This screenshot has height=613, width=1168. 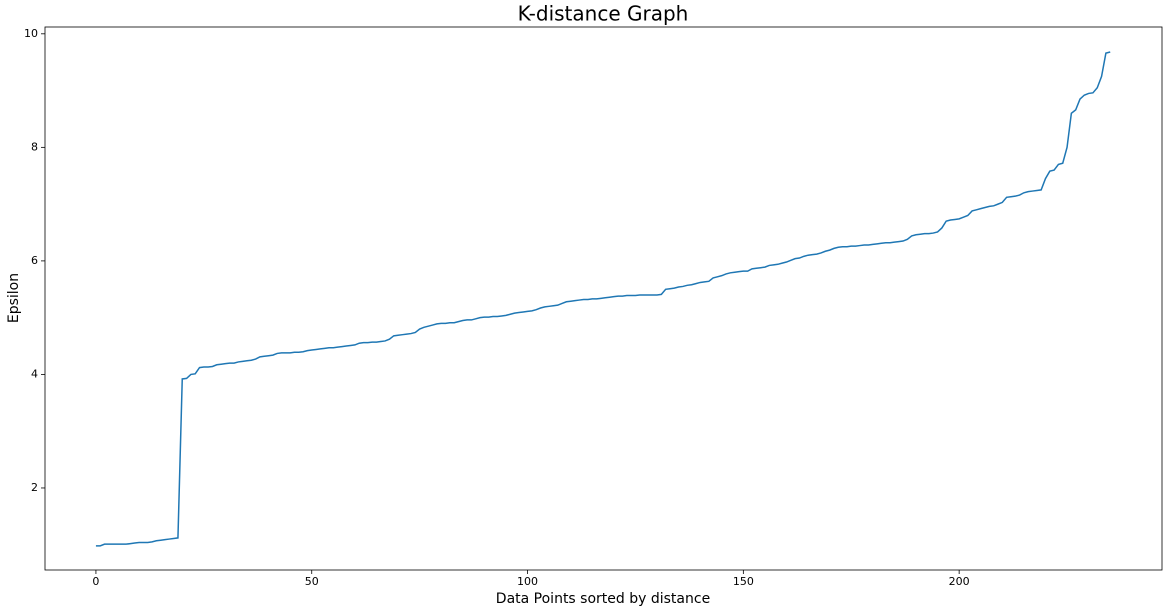 I want to click on x-tick-label: 50, so click(x=312, y=581).